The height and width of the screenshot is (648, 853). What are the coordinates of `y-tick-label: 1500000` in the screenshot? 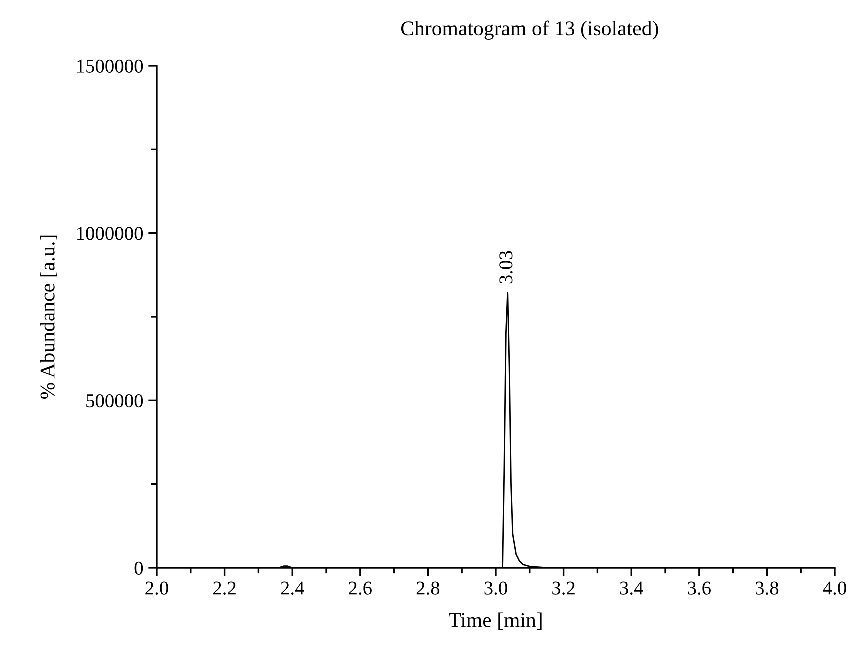 It's located at (110, 66).